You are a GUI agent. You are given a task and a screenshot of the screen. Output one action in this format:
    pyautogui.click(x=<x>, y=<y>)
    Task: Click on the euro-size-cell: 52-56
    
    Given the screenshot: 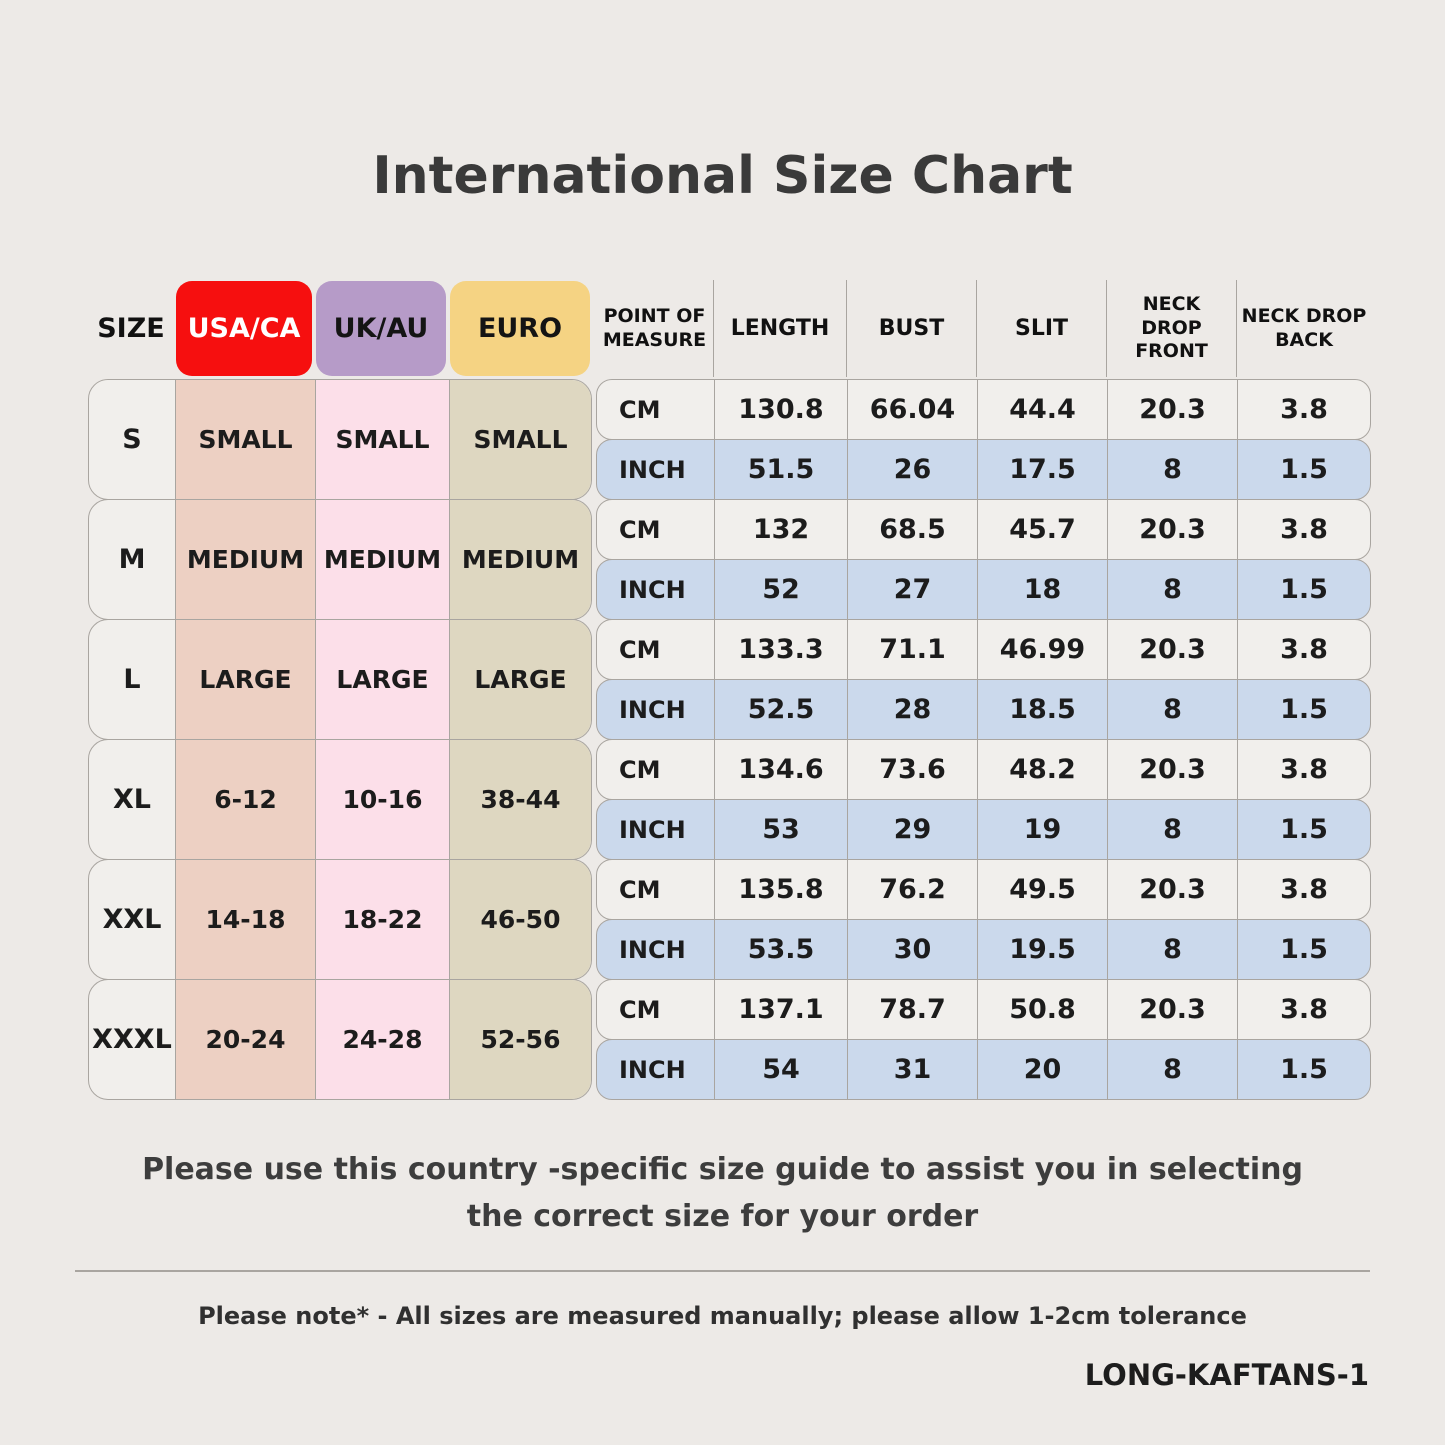 What is the action you would take?
    pyautogui.click(x=520, y=1039)
    